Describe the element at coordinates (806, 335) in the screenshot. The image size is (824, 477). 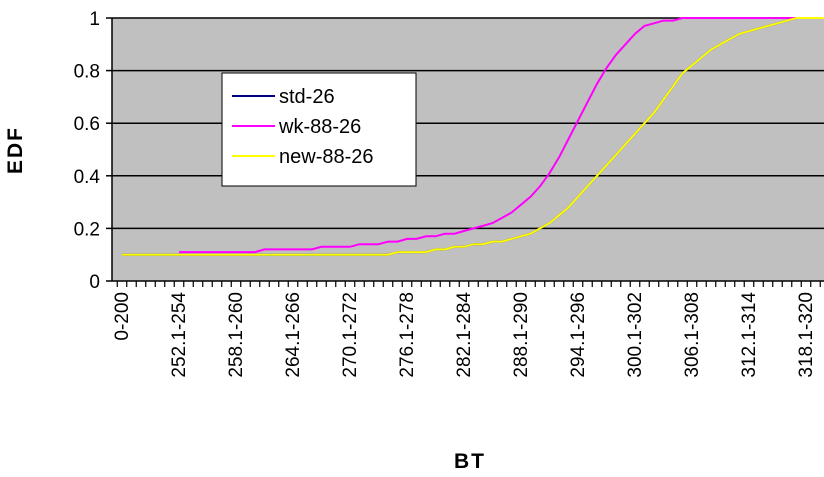
I see `x-tick-label: 318.1-320` at that location.